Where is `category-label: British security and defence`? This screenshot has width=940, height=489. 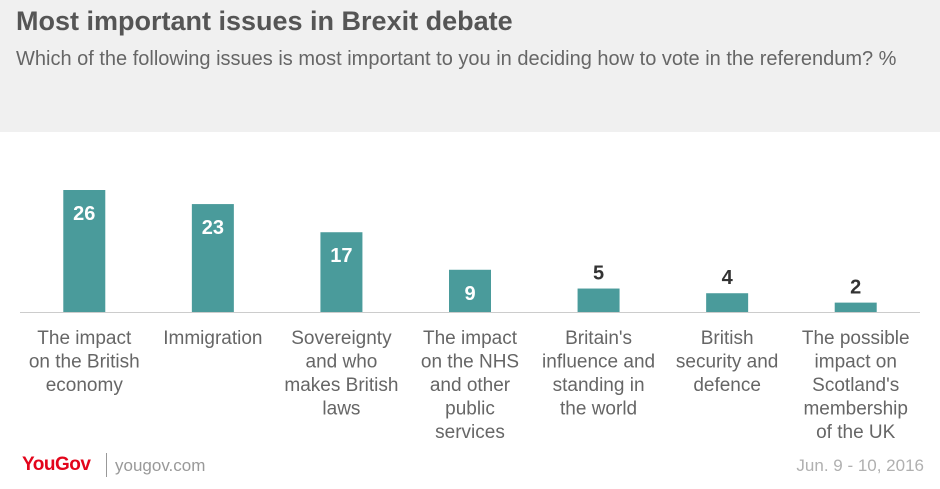
category-label: British security and defence is located at coordinates (727, 362).